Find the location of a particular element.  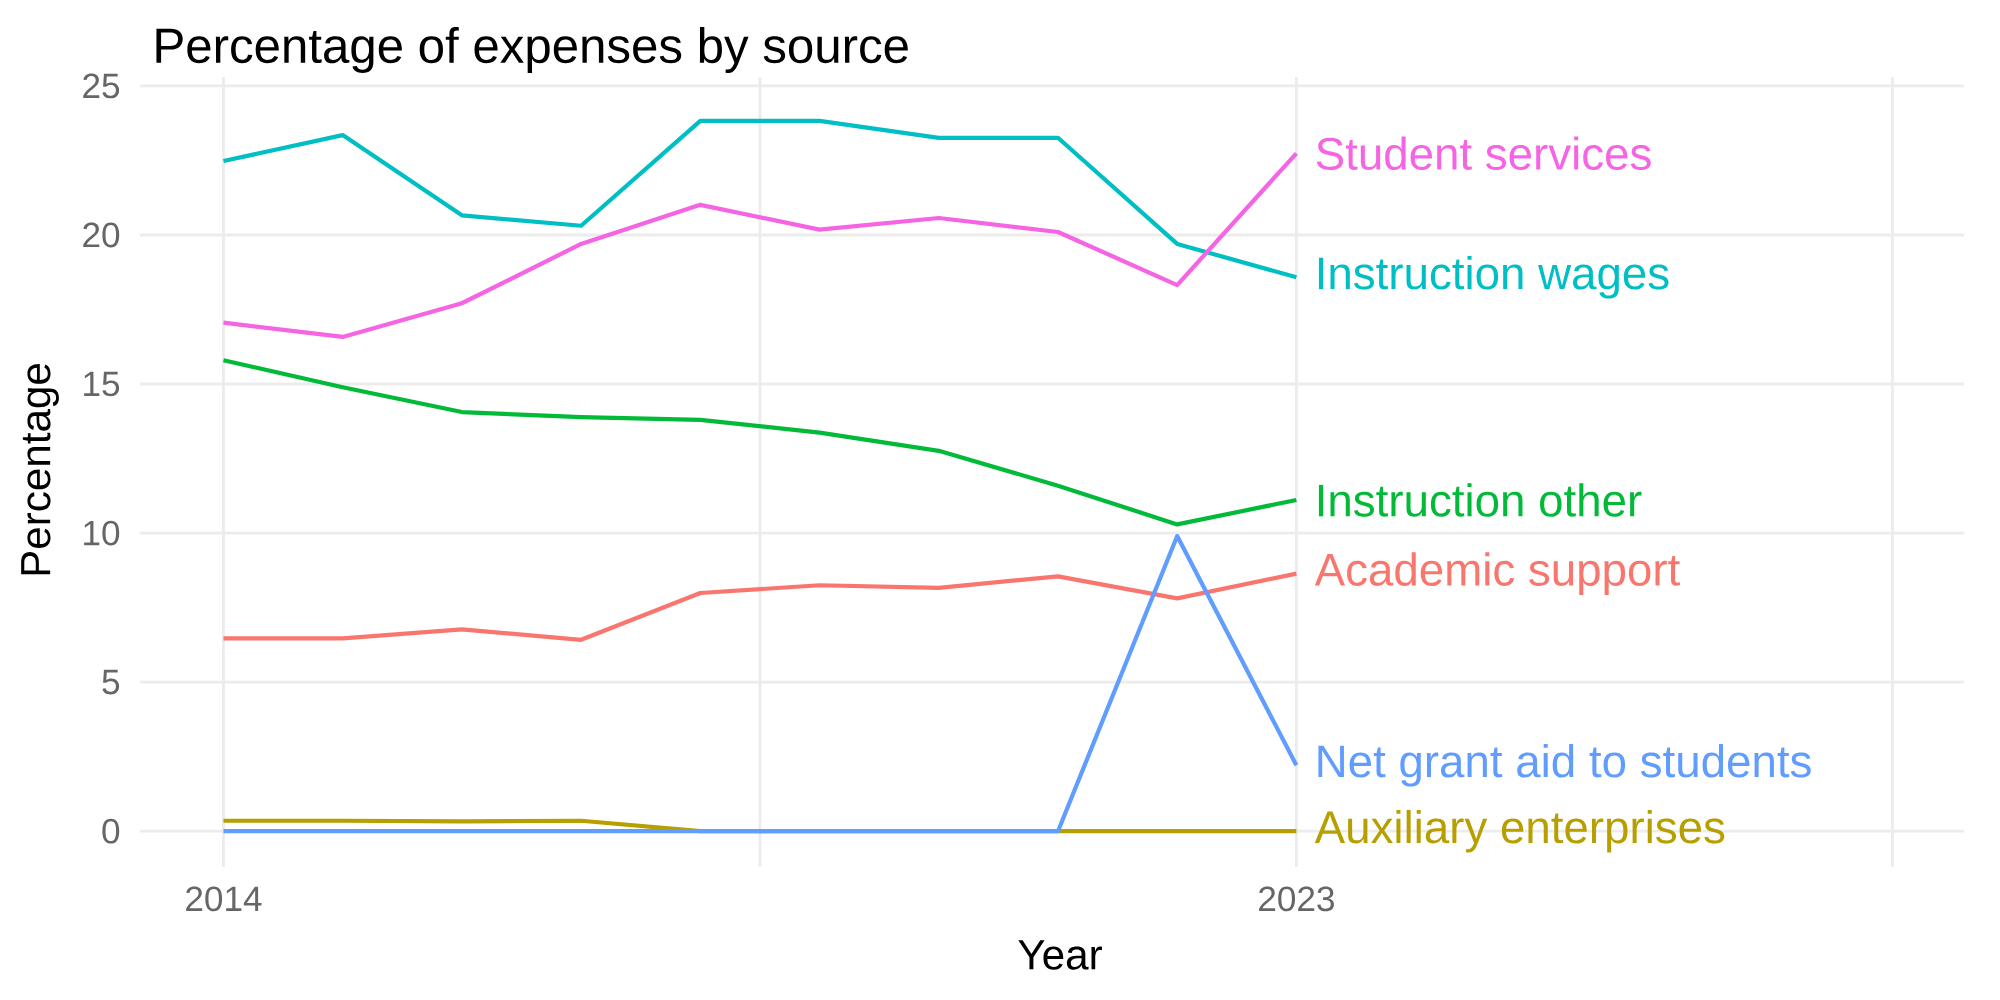

series-label: Net grant aid to students is located at coordinates (1564, 765).